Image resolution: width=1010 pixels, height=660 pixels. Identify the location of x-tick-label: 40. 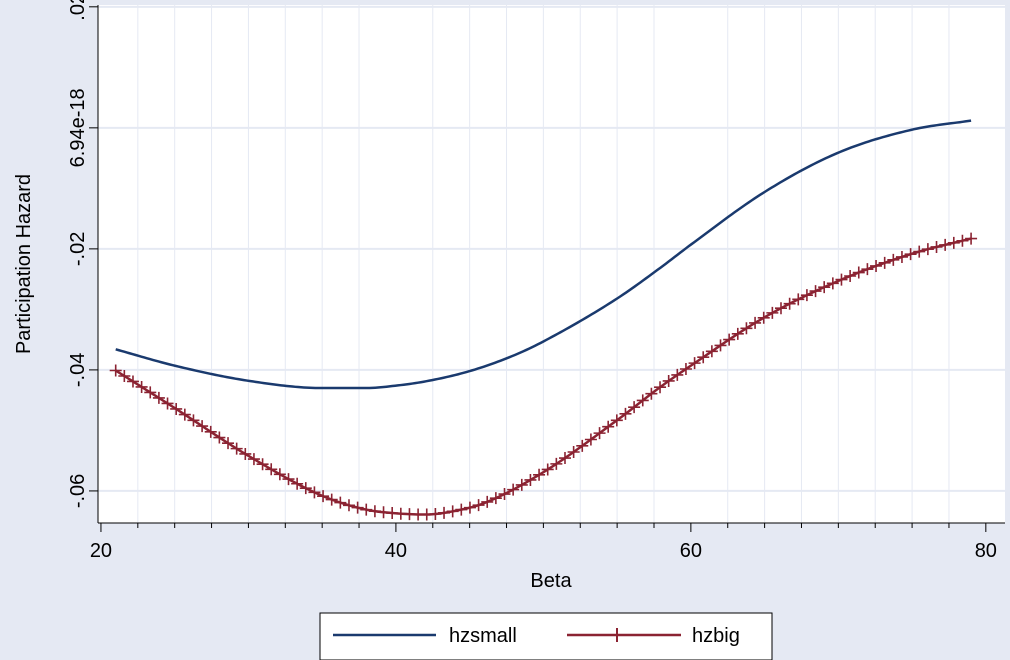
(396, 551).